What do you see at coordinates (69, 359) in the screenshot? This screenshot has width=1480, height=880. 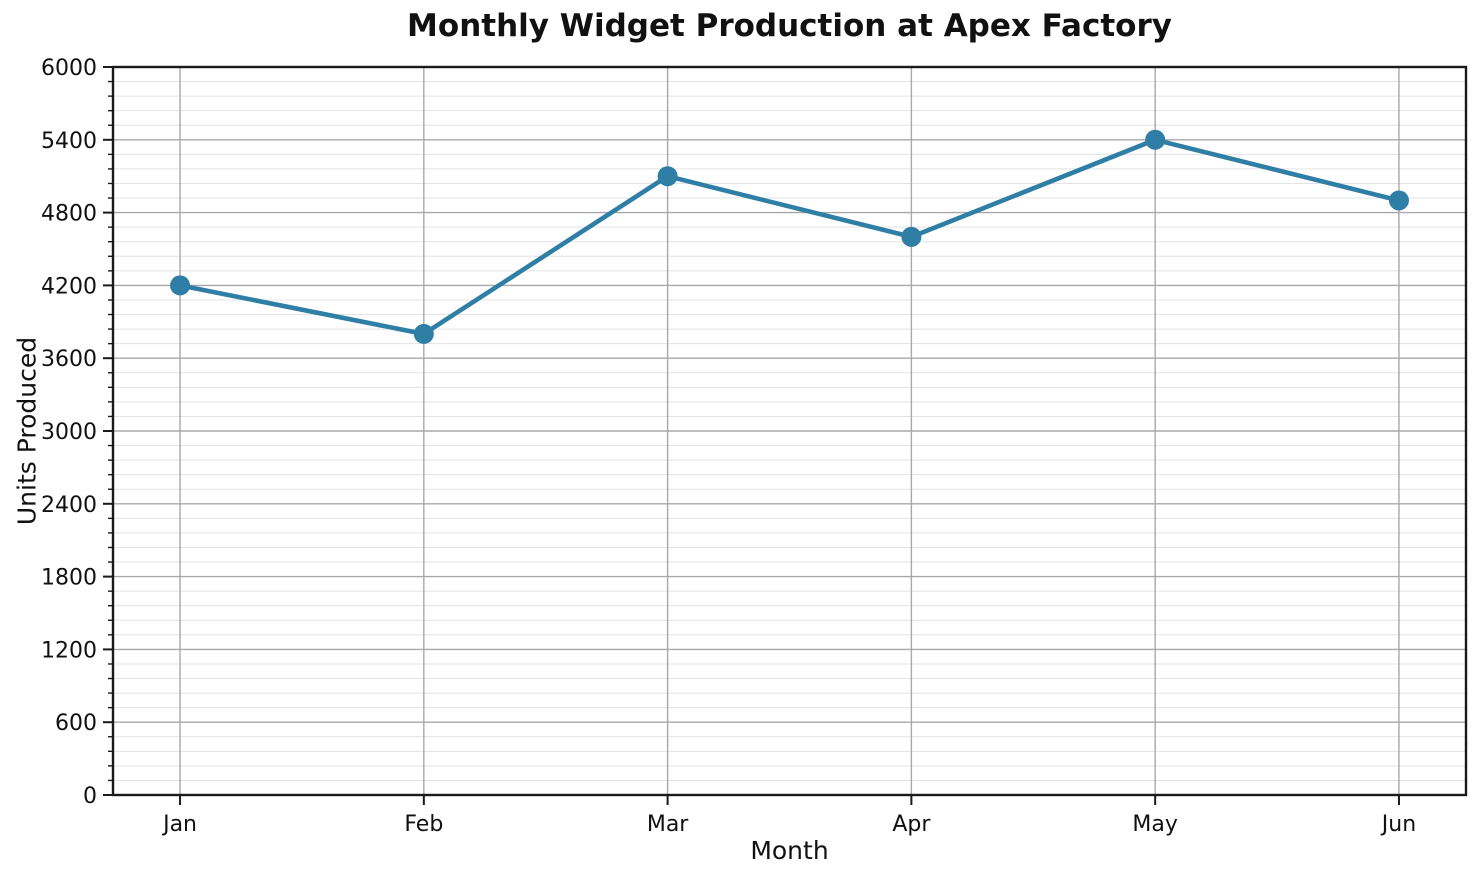 I see `y-tick-label: 3600` at bounding box center [69, 359].